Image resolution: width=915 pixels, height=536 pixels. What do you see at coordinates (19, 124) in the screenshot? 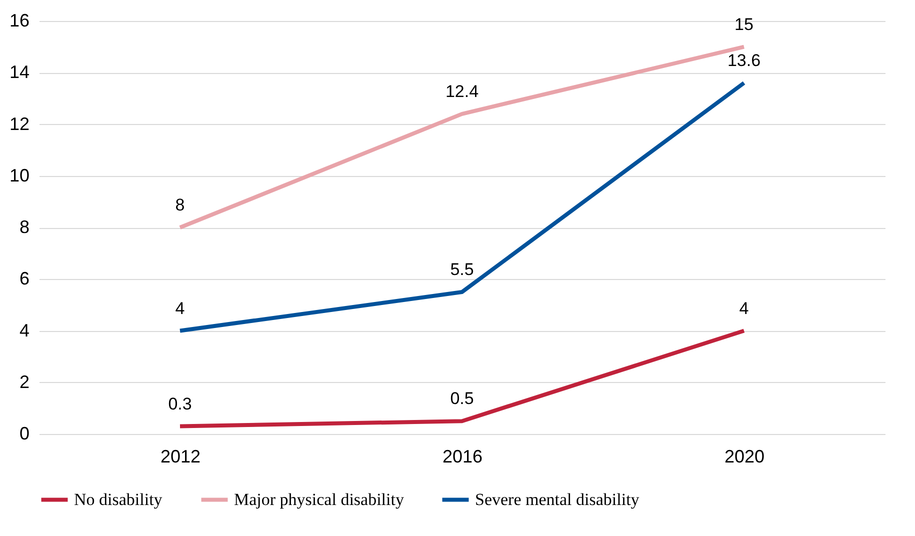
I see `y-tick-label: 12` at bounding box center [19, 124].